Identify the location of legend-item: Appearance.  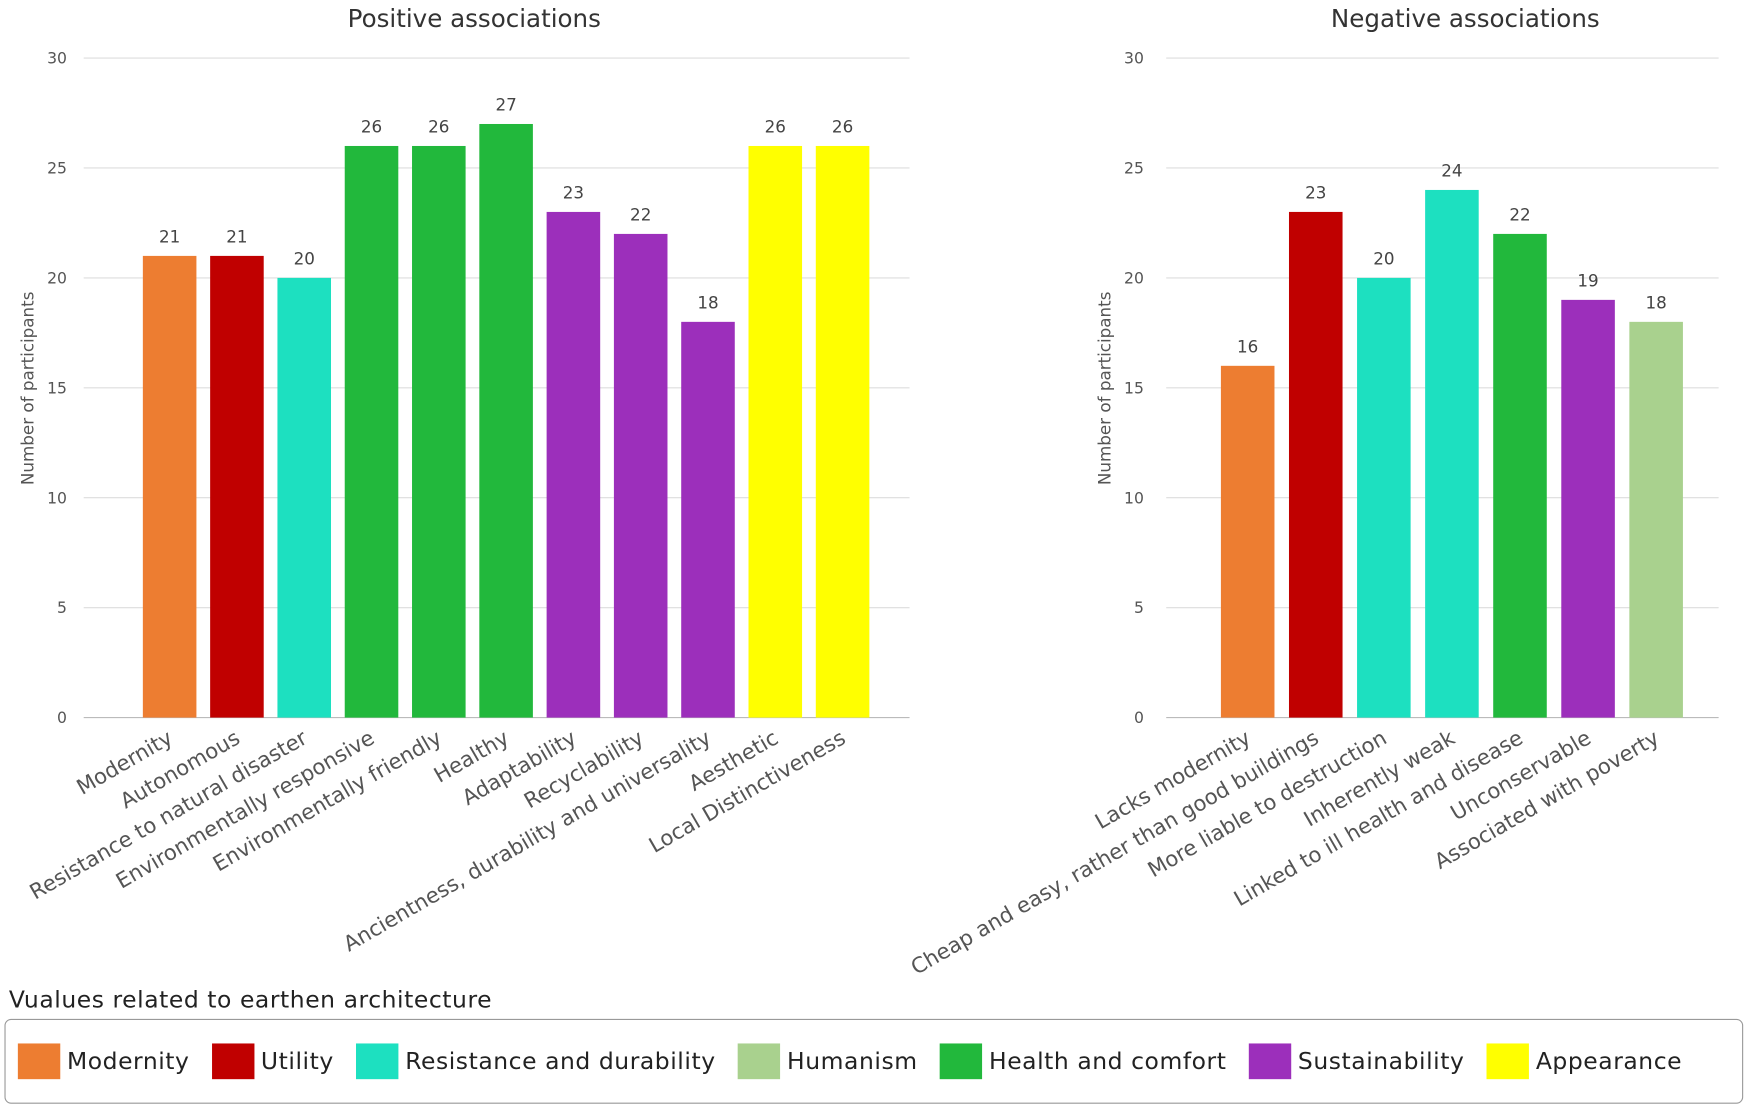
(1584, 1061).